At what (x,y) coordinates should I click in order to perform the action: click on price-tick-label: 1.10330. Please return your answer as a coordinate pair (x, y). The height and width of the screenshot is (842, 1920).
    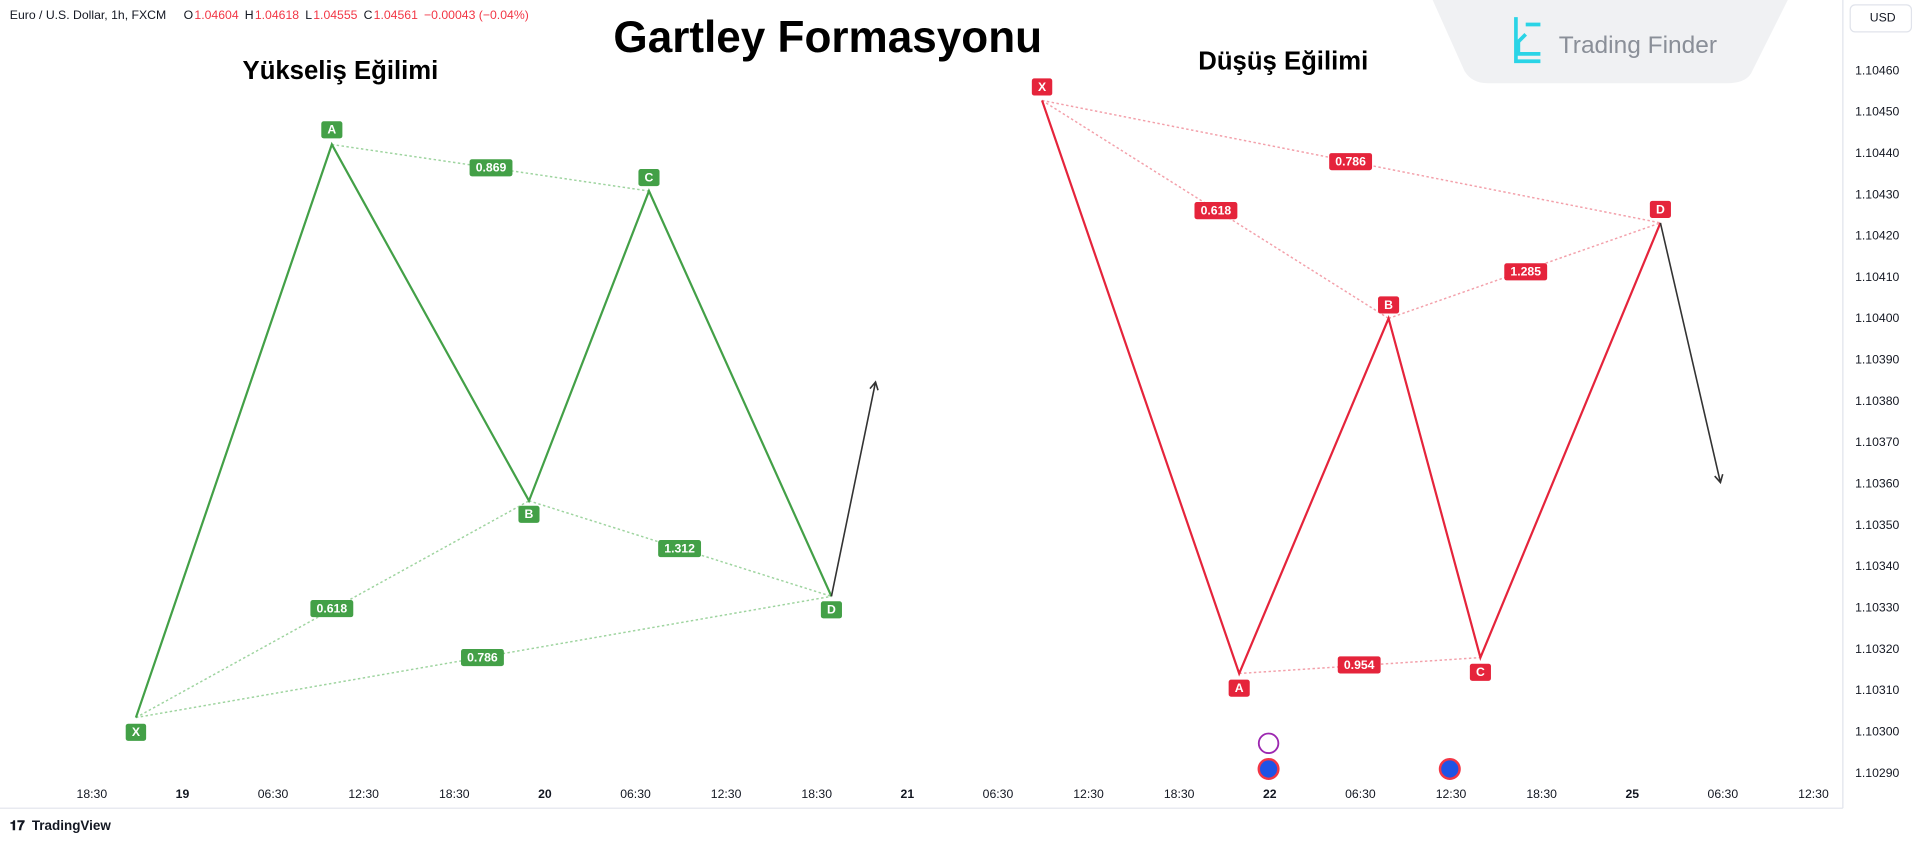
    Looking at the image, I should click on (1877, 608).